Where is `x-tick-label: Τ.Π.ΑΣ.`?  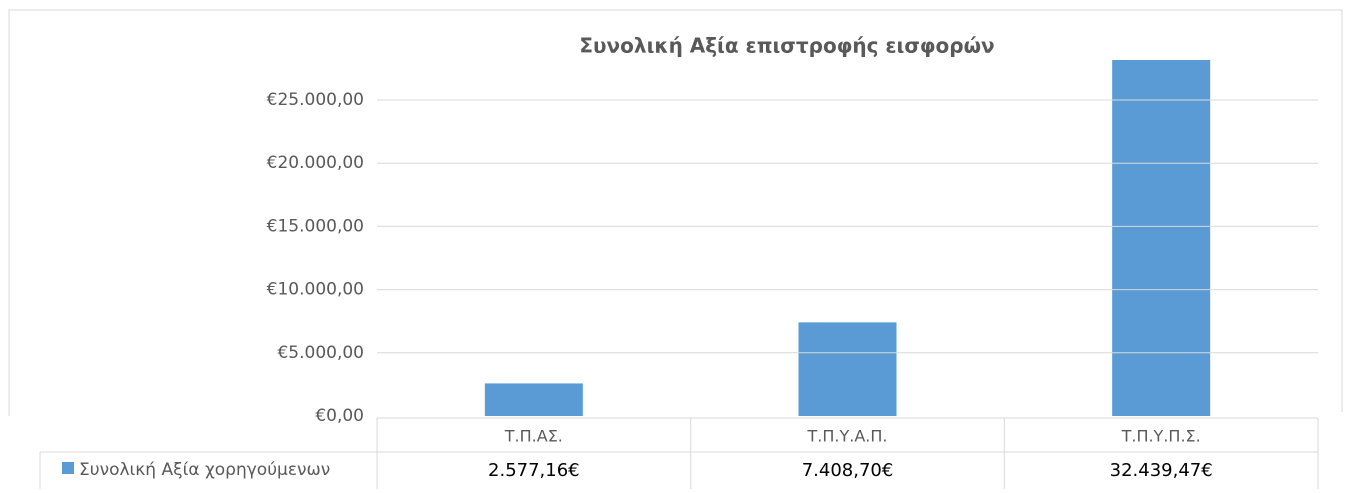 x-tick-label: Τ.Π.ΑΣ. is located at coordinates (533, 436).